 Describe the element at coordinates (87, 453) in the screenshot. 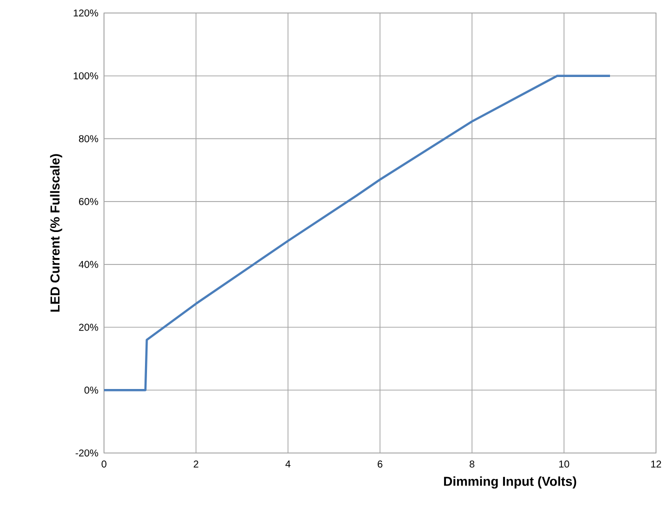

I see `y-tick-label: -20%` at that location.